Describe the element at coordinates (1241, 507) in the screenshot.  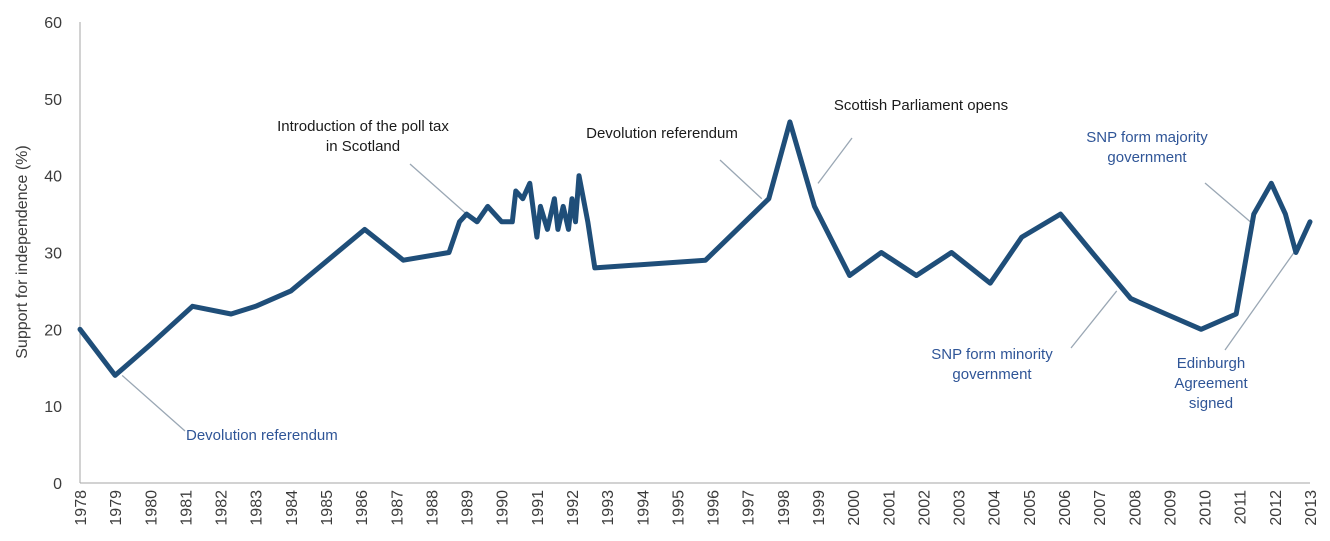
I see `x-tick-label: 2011` at that location.